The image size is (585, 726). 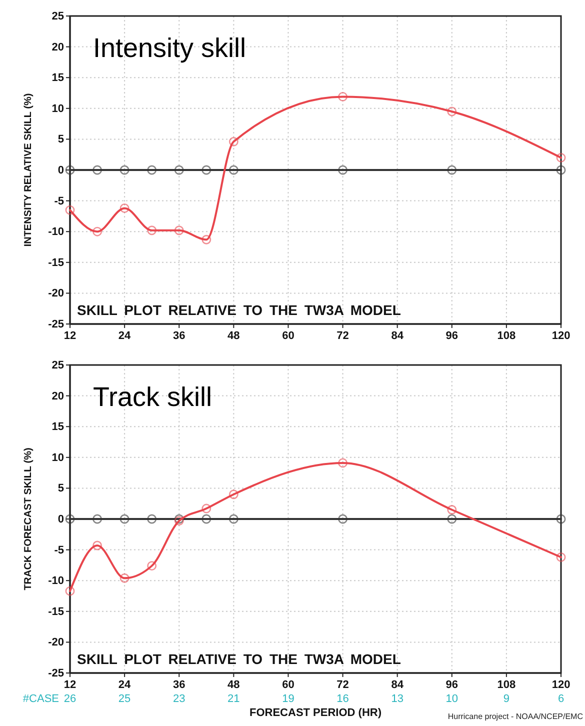 What do you see at coordinates (40, 699) in the screenshot?
I see `text: #CASE` at bounding box center [40, 699].